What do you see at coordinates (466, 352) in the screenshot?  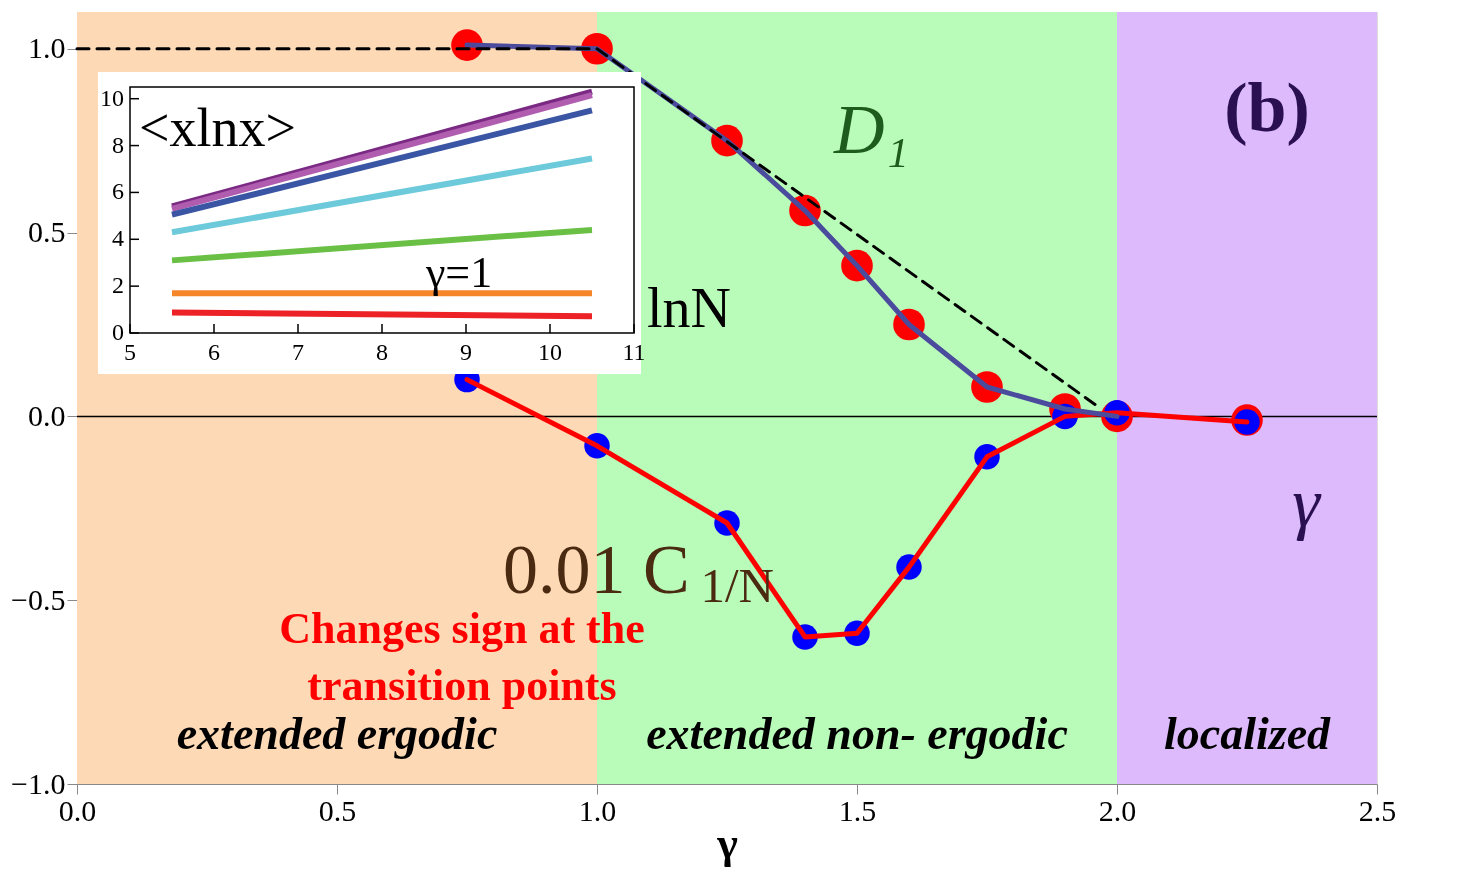 I see `x-tick-label: 9` at bounding box center [466, 352].